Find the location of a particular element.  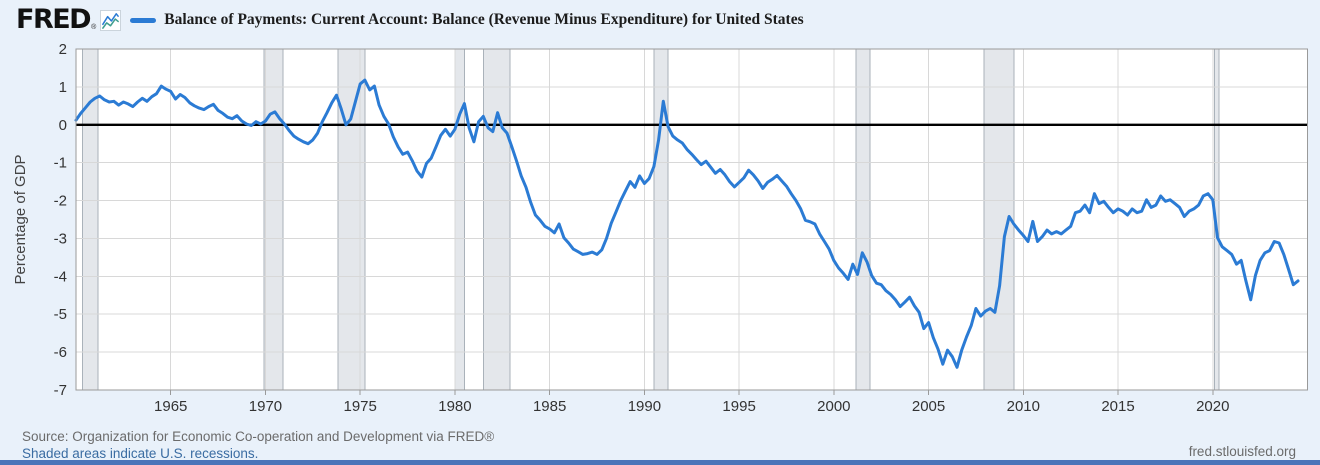

x-tick-label: 1965 is located at coordinates (170, 406).